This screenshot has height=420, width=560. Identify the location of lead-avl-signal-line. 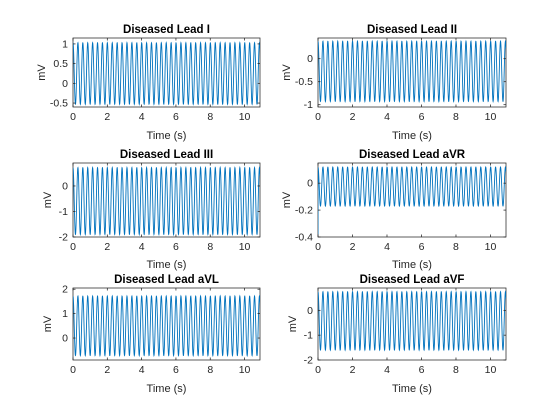
(166, 326).